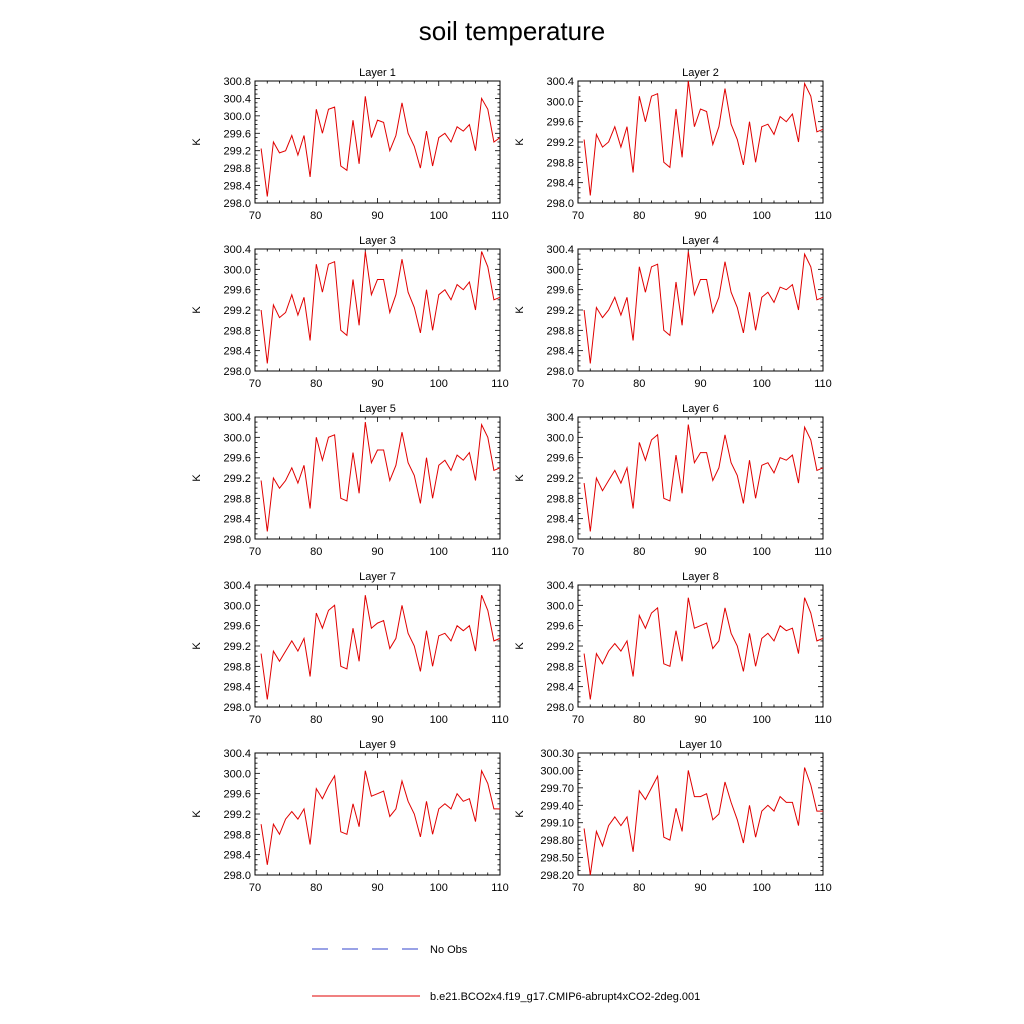 The height and width of the screenshot is (1024, 1024). What do you see at coordinates (557, 841) in the screenshot?
I see `y-tick-label: 298.80` at bounding box center [557, 841].